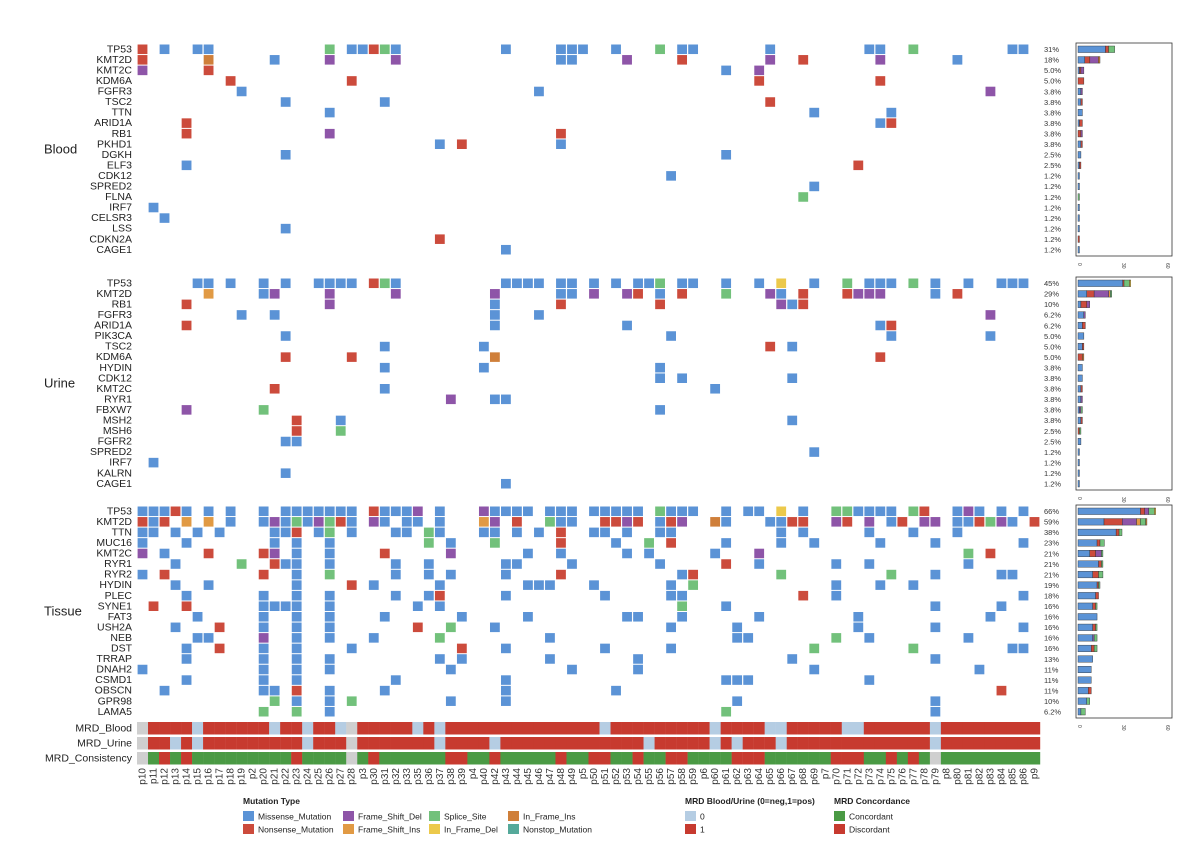 The height and width of the screenshot is (858, 1200). Describe the element at coordinates (115, 176) in the screenshot. I see `gene-label: CDK12` at that location.